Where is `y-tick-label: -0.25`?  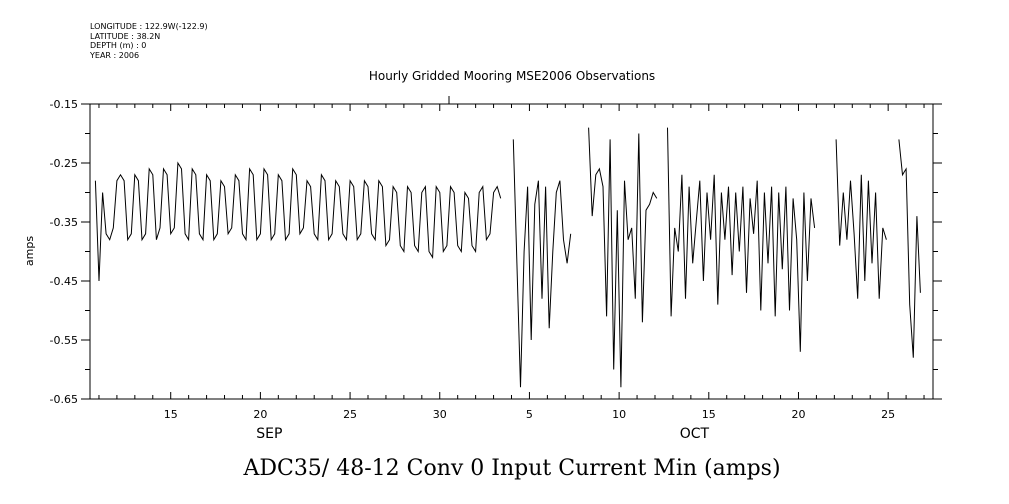
y-tick-label: -0.25 is located at coordinates (64, 163).